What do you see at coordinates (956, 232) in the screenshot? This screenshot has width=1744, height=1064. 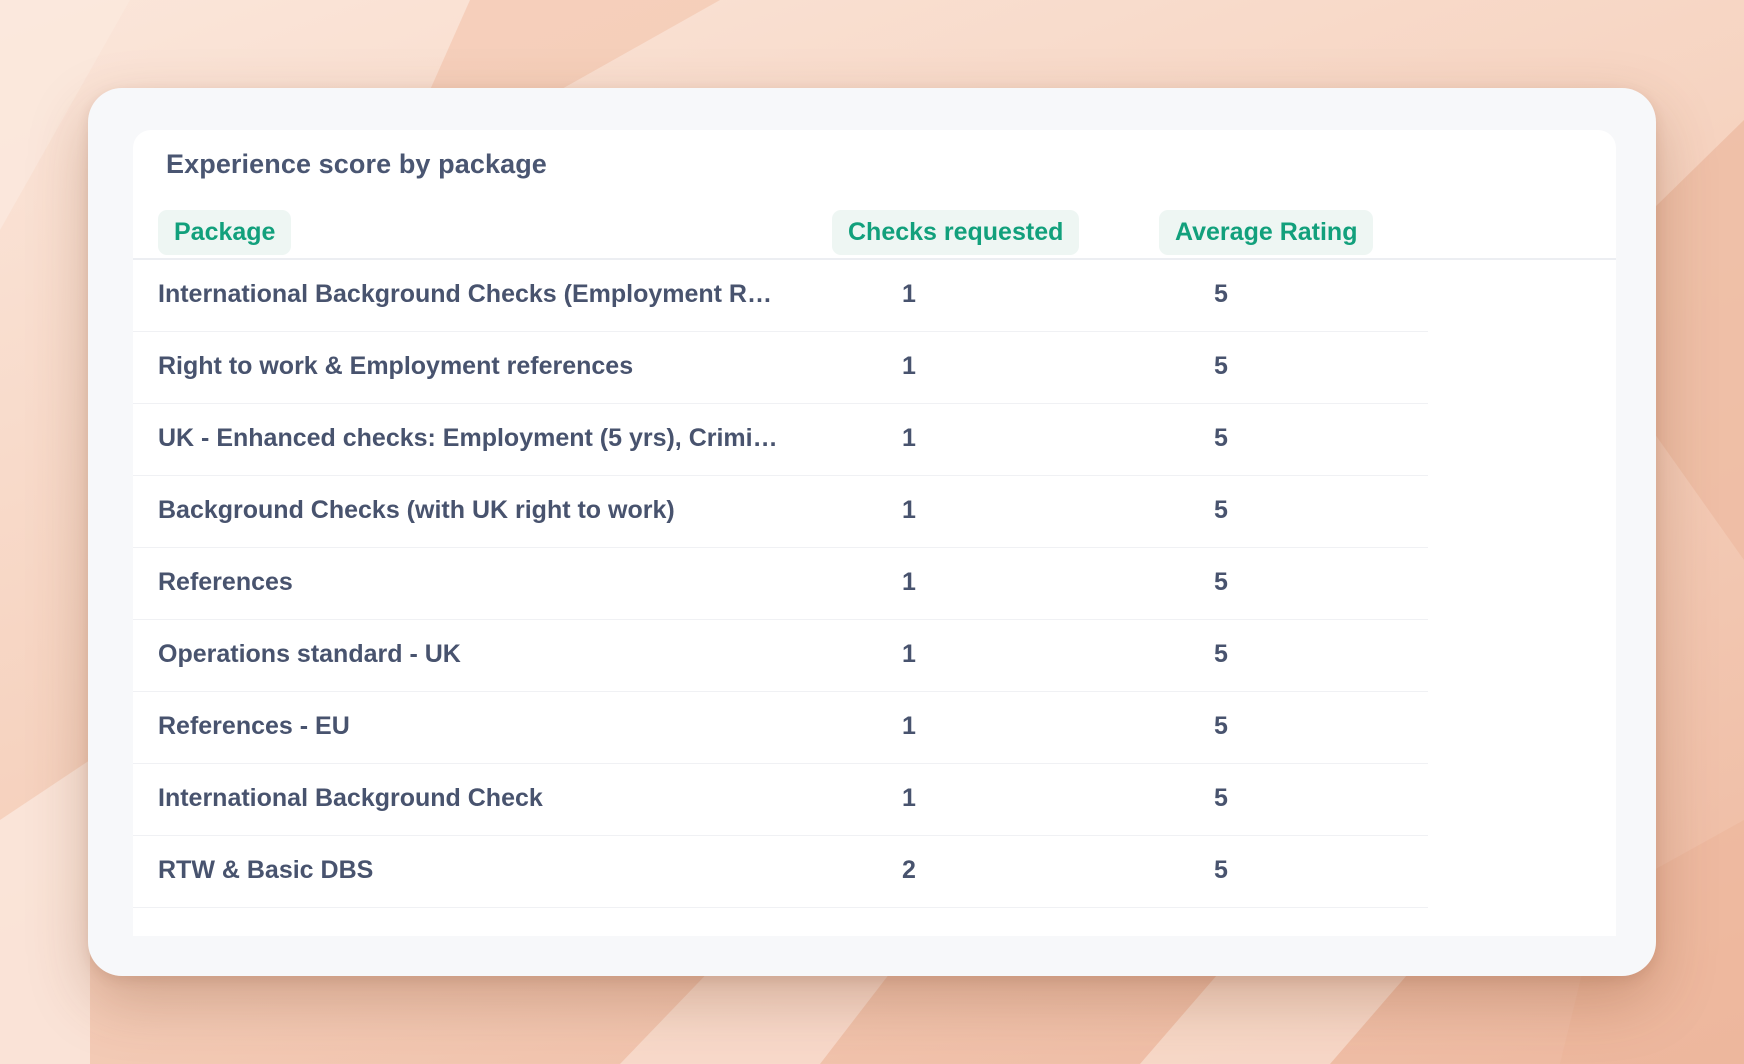 I see `column-header-checks-requested: Checks requested` at bounding box center [956, 232].